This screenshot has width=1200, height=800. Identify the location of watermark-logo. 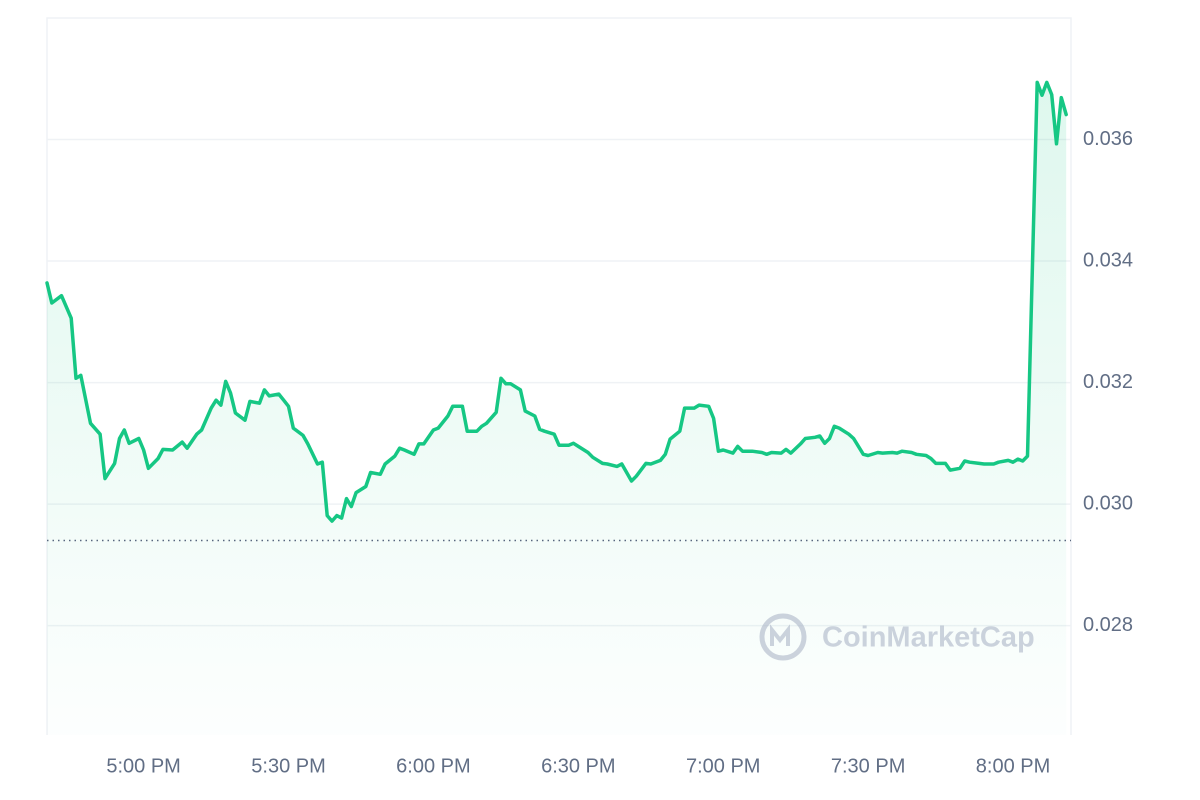
(783, 637).